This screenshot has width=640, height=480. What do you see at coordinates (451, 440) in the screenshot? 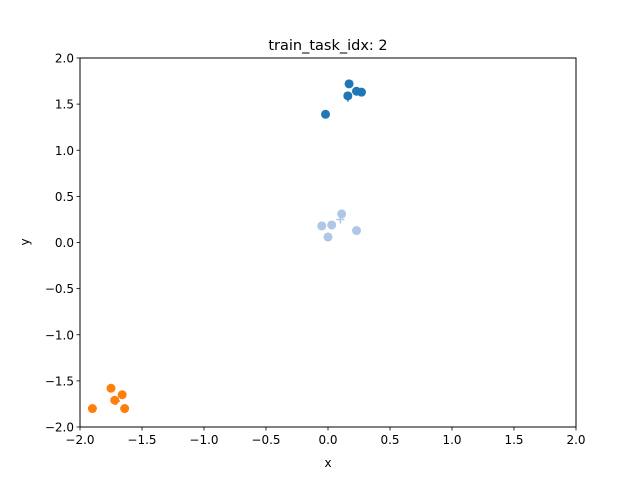
I see `x-tick-label: 1.0` at bounding box center [451, 440].